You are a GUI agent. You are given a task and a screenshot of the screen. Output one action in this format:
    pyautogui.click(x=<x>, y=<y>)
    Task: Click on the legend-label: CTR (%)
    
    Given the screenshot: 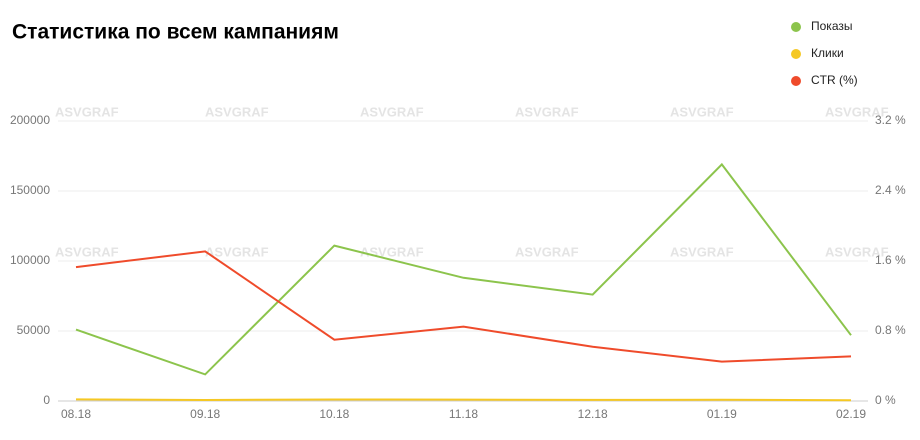 What is the action you would take?
    pyautogui.click(x=834, y=80)
    